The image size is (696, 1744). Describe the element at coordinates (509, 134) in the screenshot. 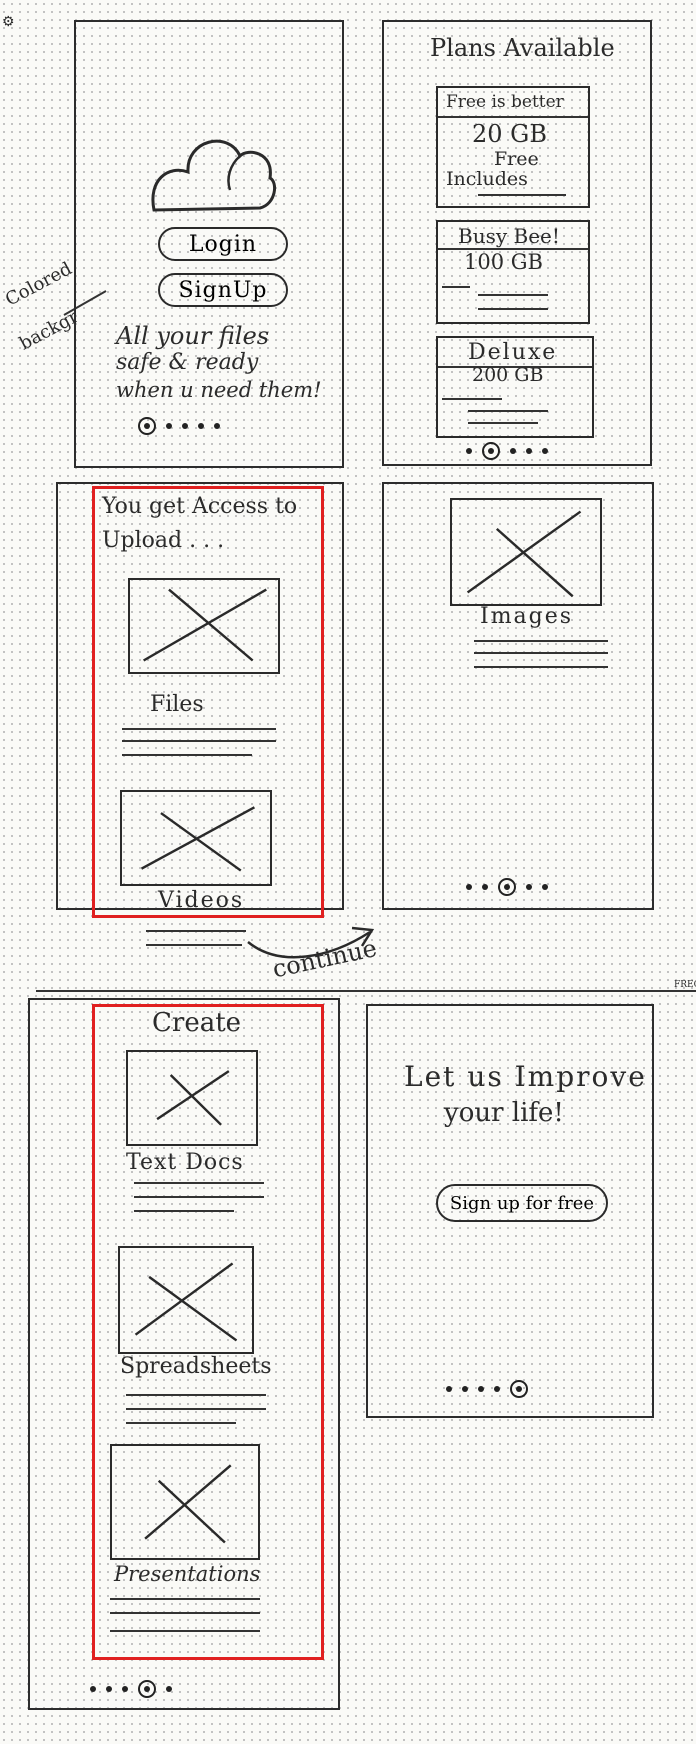

I see `plan-size: 20 GB` at that location.